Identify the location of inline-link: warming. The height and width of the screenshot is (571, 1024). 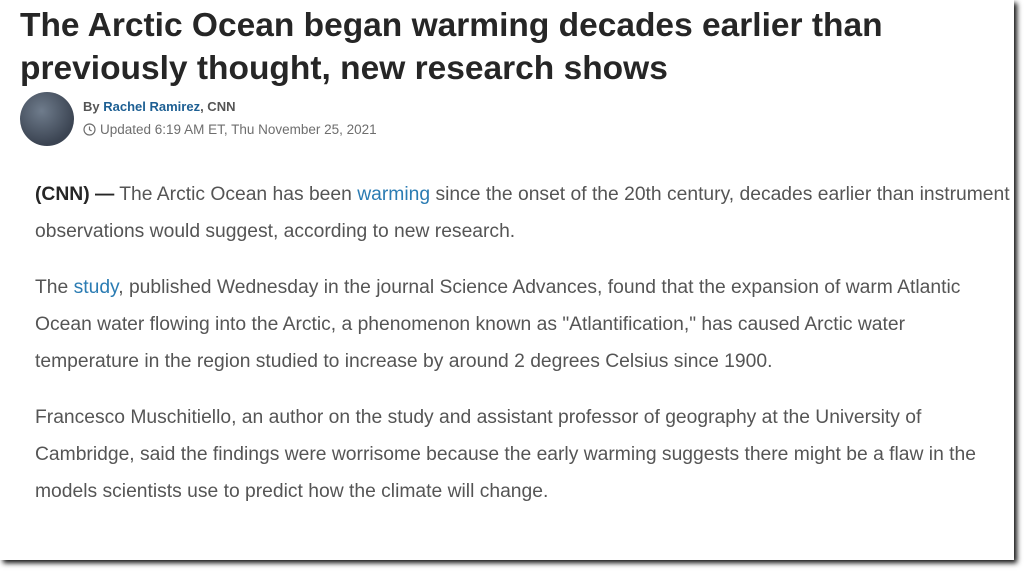
(394, 194).